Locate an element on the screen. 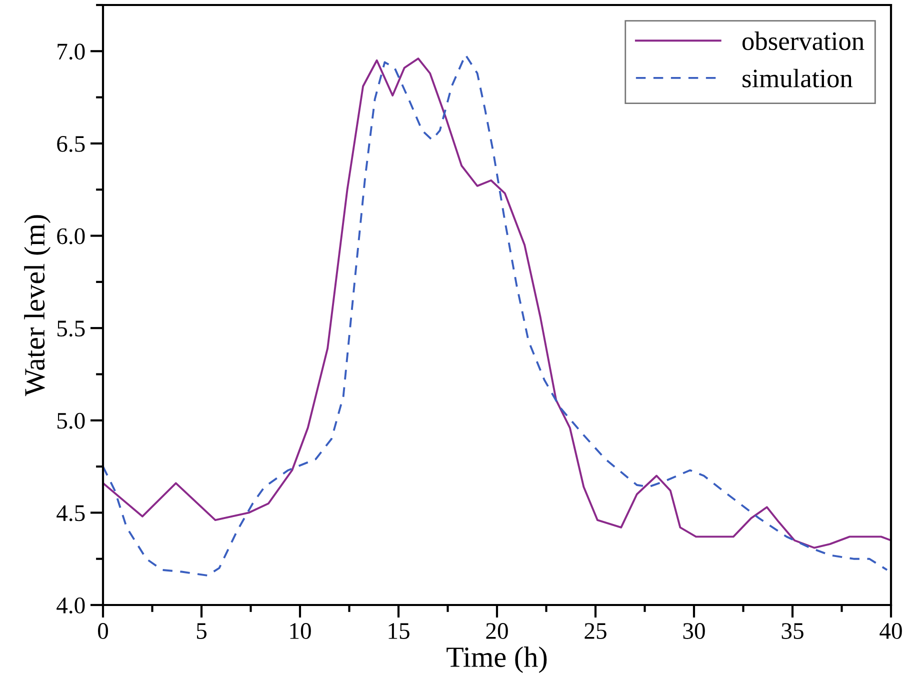 Image resolution: width=907 pixels, height=686 pixels. x-tick-label: 15 is located at coordinates (399, 631).